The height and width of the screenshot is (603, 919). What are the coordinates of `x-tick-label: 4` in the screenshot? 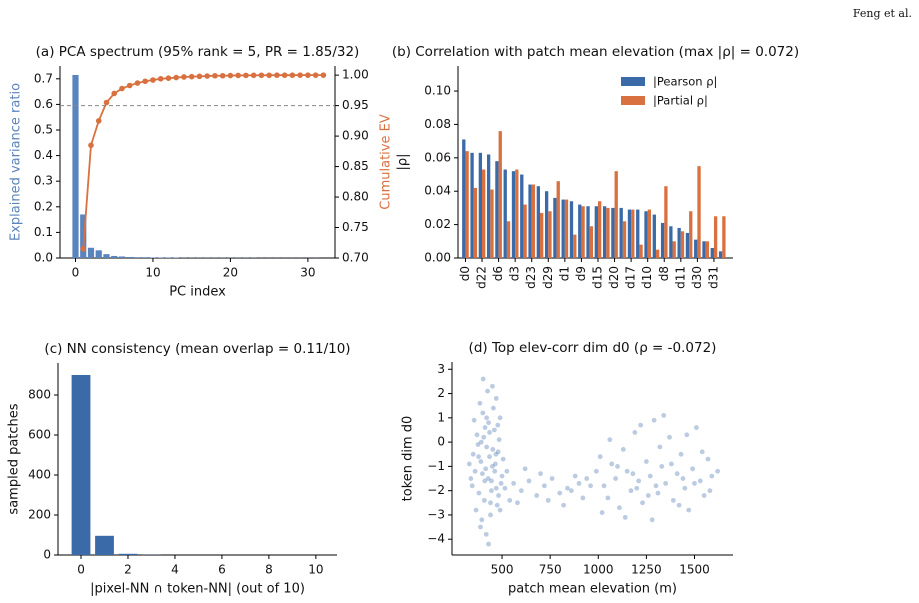 It's located at (175, 570).